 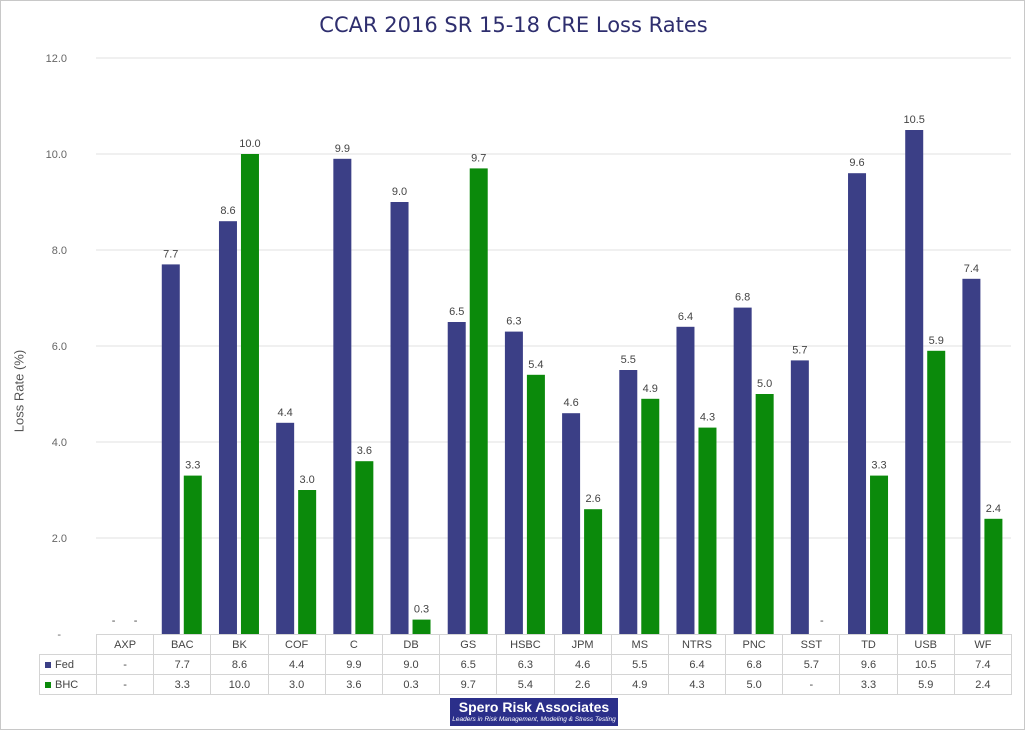 What do you see at coordinates (456, 312) in the screenshot?
I see `data-label: 6.5` at bounding box center [456, 312].